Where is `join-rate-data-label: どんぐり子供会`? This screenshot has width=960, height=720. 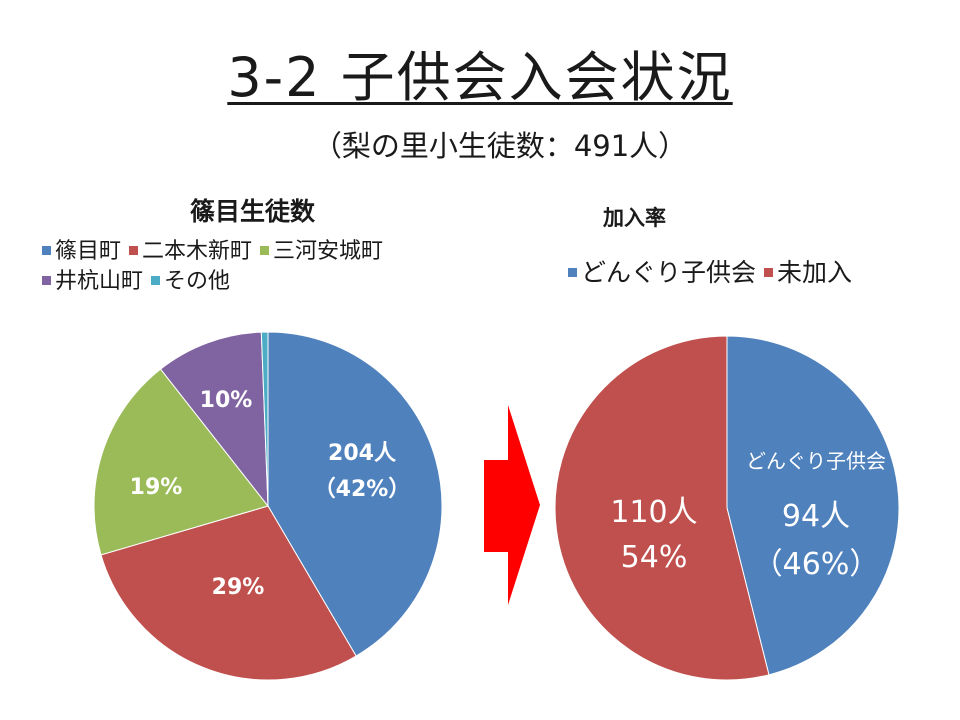
join-rate-data-label: どんぐり子供会 is located at coordinates (816, 461).